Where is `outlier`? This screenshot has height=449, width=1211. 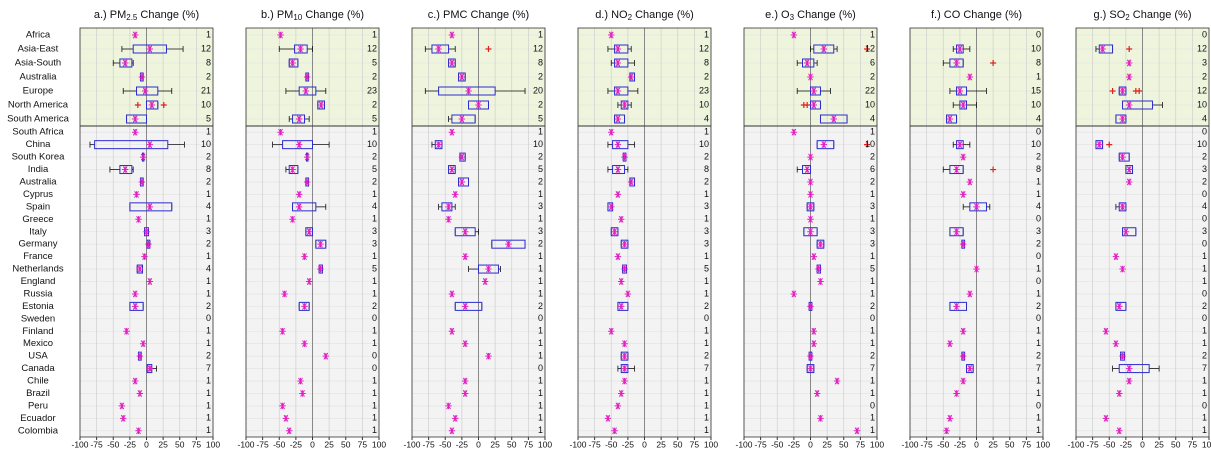 outlier is located at coordinates (993, 169).